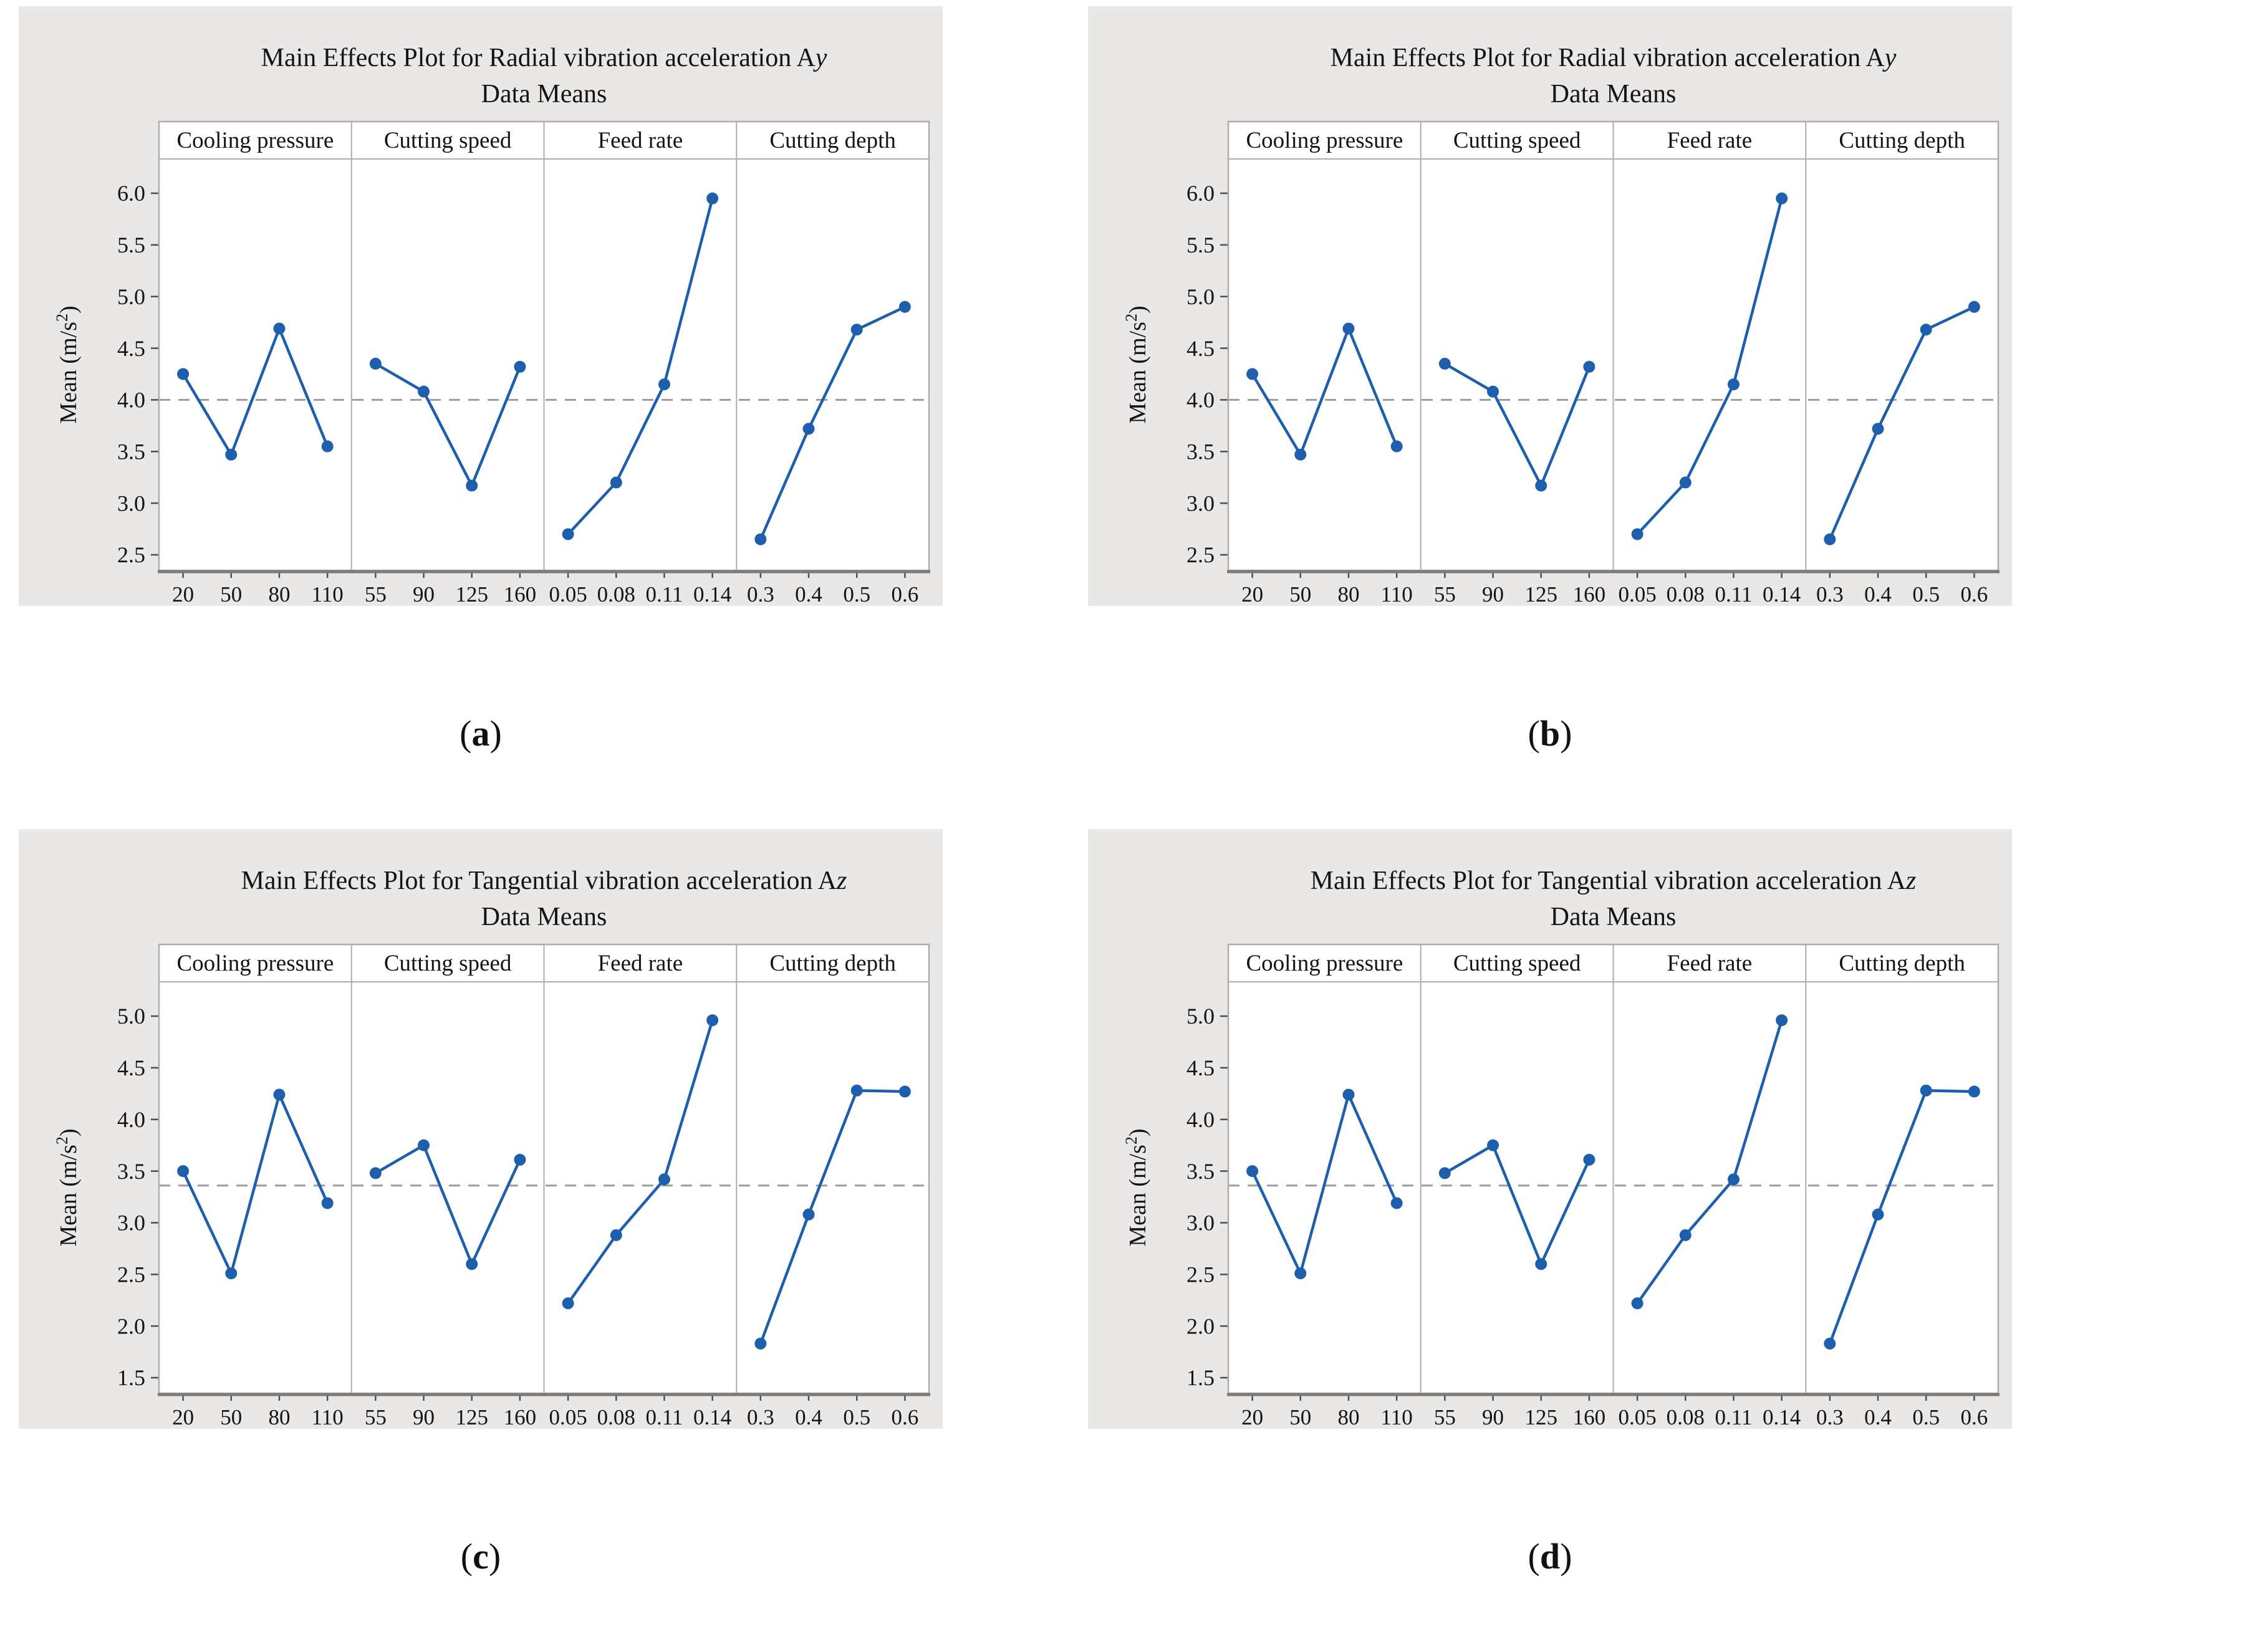 The width and height of the screenshot is (2262, 1652). What do you see at coordinates (131, 1067) in the screenshot?
I see `y-tick-label: 4.5` at bounding box center [131, 1067].